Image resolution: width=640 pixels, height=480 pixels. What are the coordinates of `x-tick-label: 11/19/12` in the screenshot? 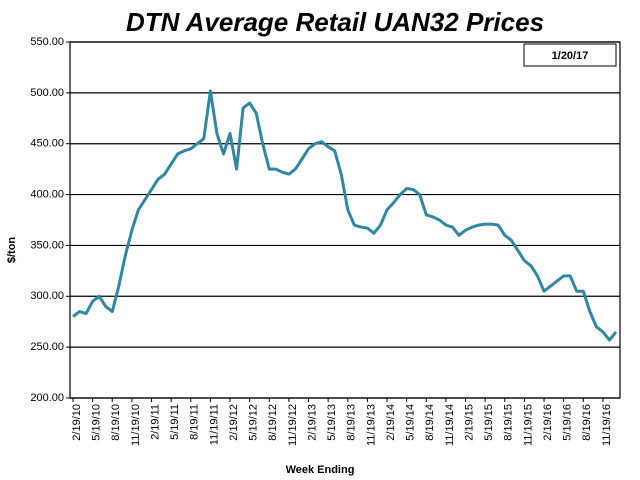 It's located at (293, 425).